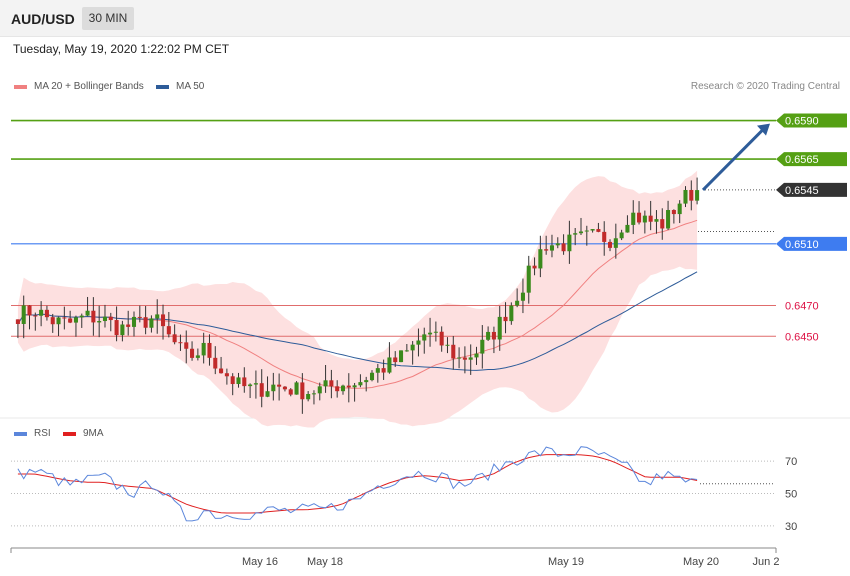 This screenshot has width=850, height=576. Describe the element at coordinates (802, 337) in the screenshot. I see `pivot-label: 0.6450` at that location.